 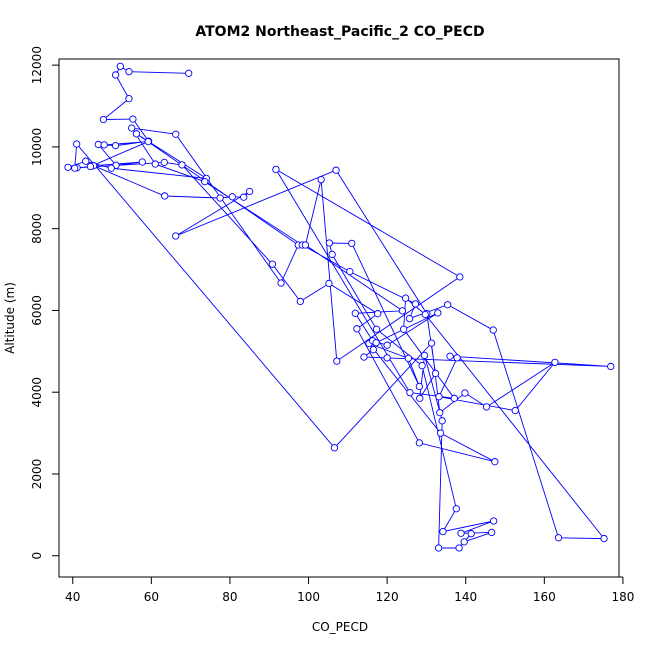 I want to click on chart-title: ATOM2 Northeast_Pacific_2 CO_PECD, so click(x=339, y=32).